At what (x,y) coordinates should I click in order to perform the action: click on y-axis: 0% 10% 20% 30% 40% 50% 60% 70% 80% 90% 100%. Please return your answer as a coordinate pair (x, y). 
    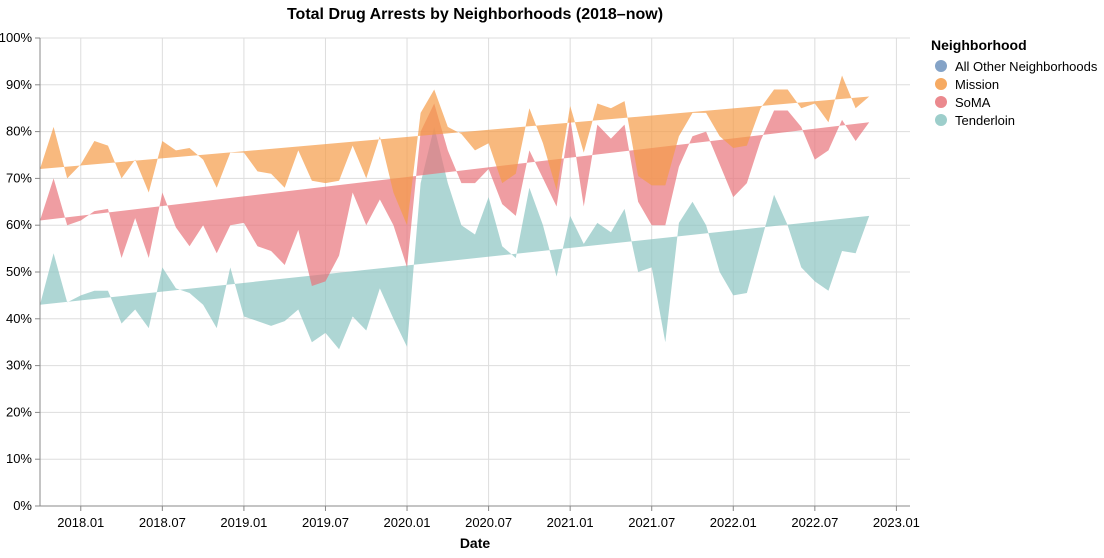
    Looking at the image, I should click on (20, 271).